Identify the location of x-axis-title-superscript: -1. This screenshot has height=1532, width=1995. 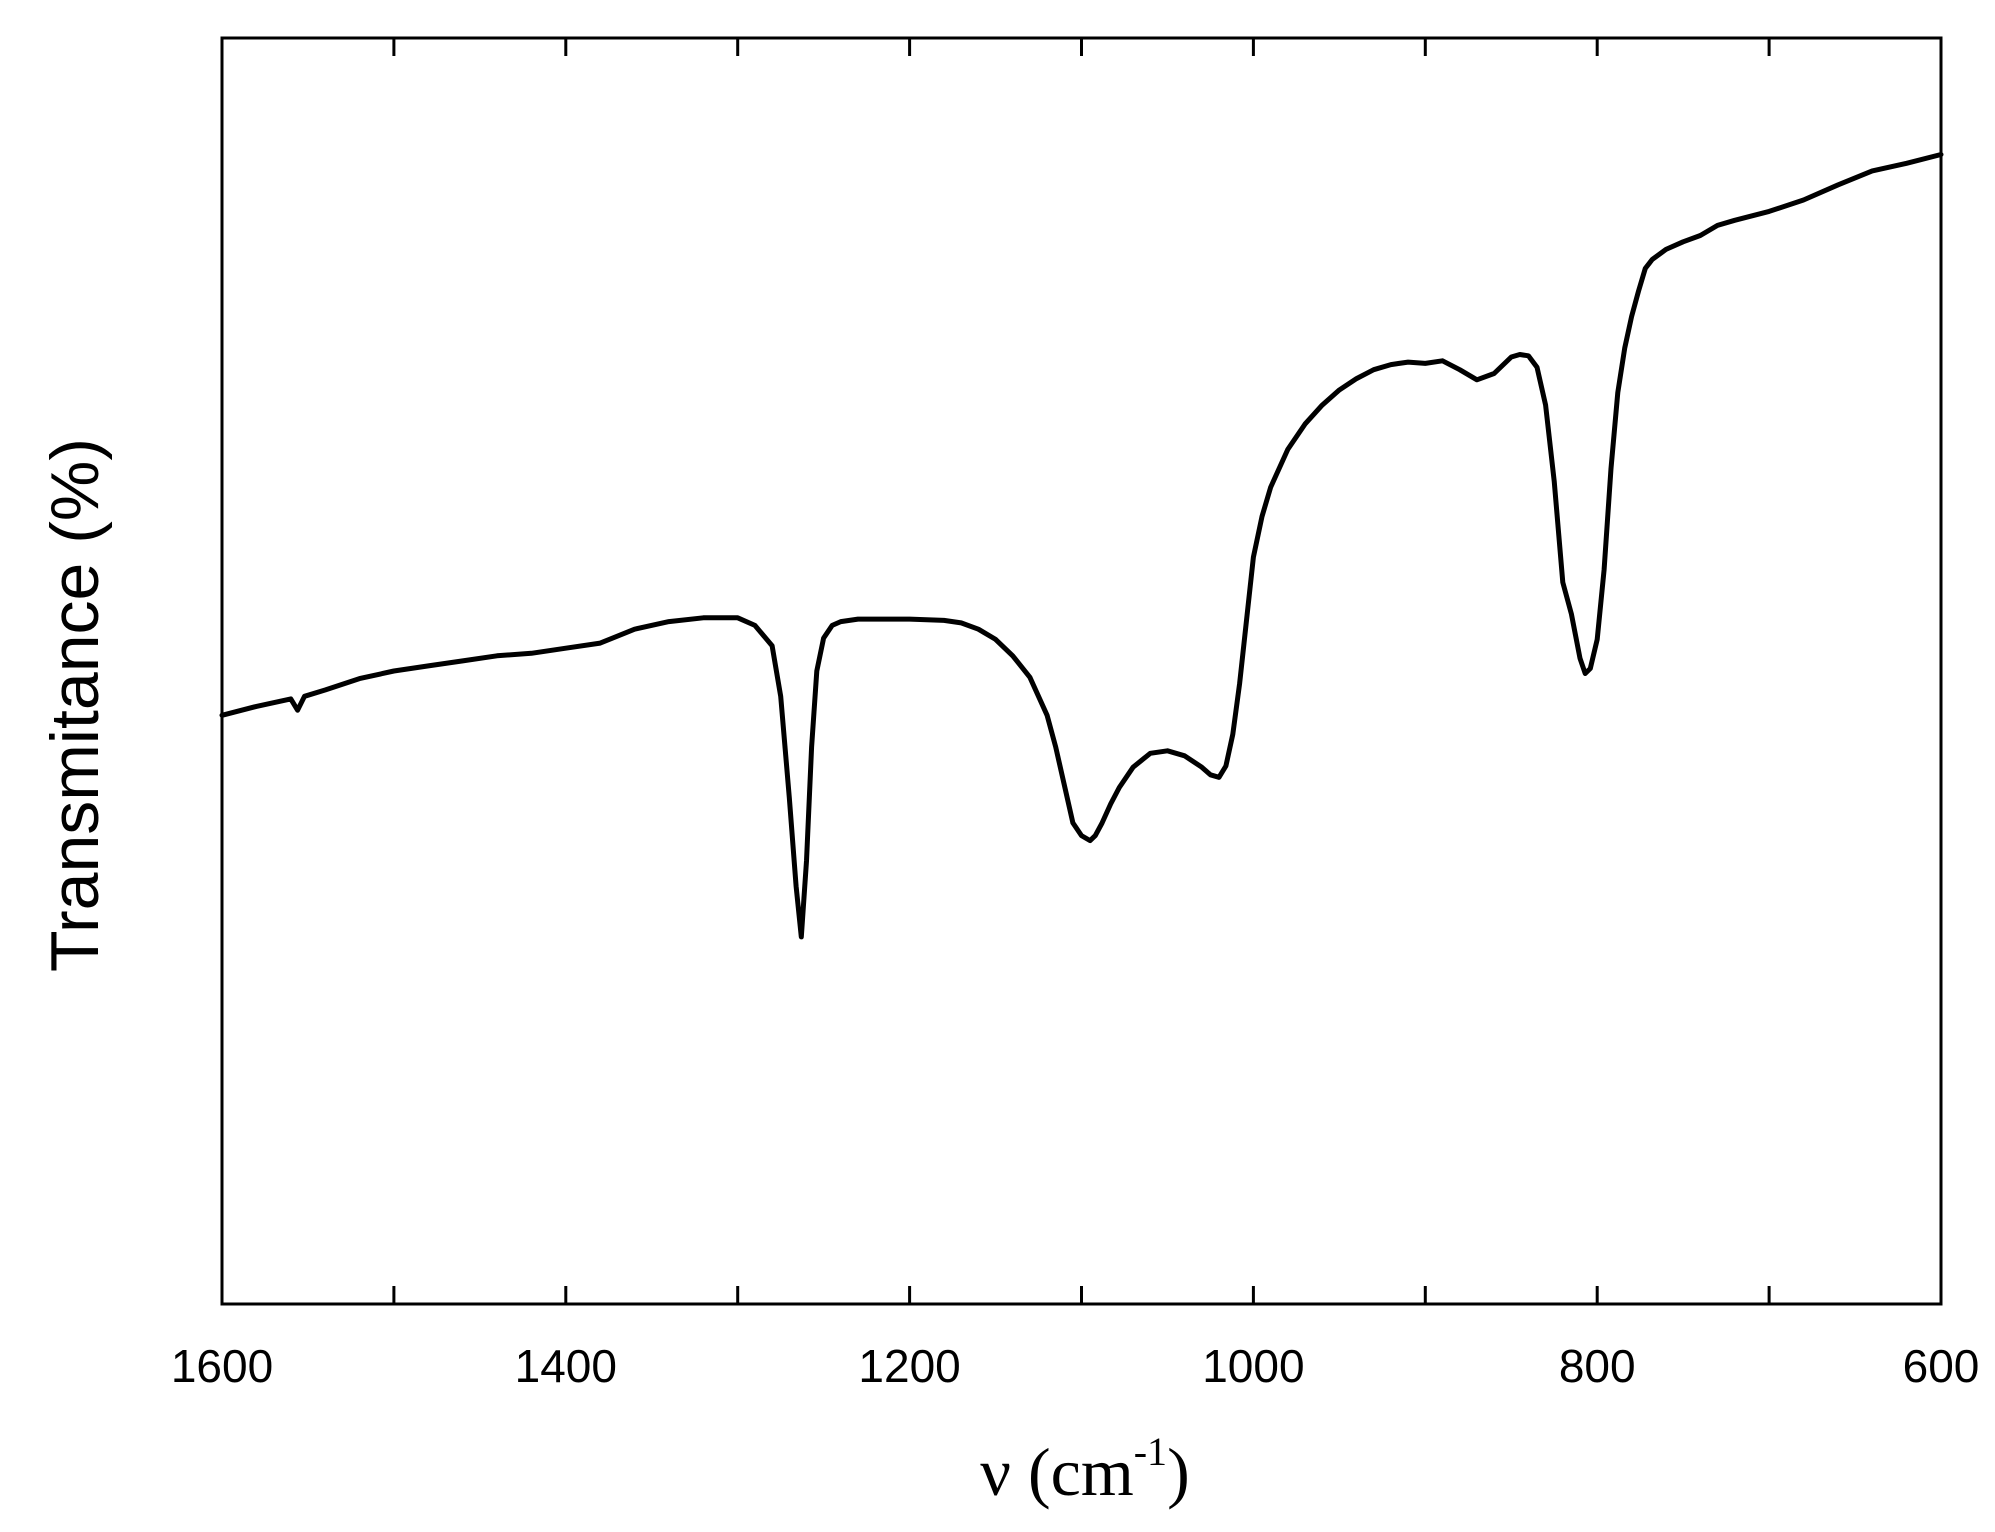
(1150, 1451).